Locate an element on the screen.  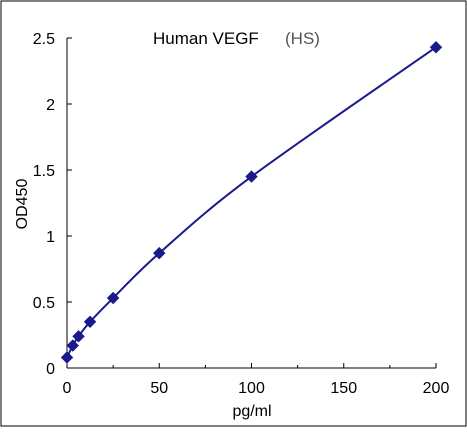
chart-title: Human VEGF is located at coordinates (206, 38).